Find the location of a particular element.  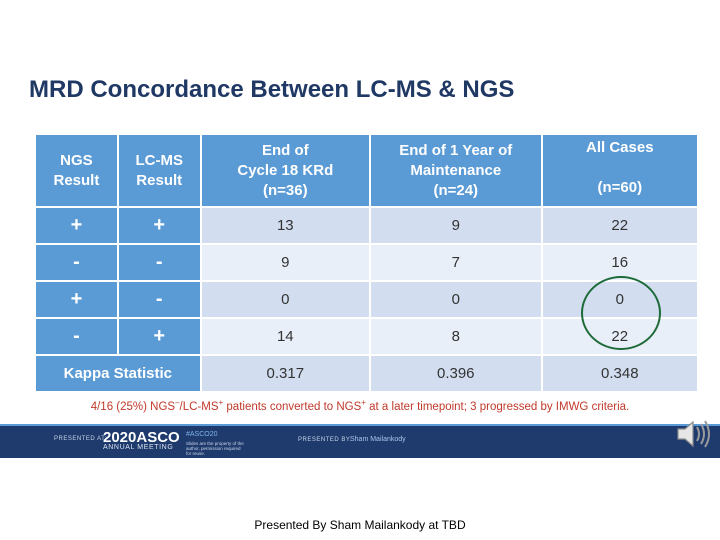

kappa-all: 0.348 is located at coordinates (620, 373).